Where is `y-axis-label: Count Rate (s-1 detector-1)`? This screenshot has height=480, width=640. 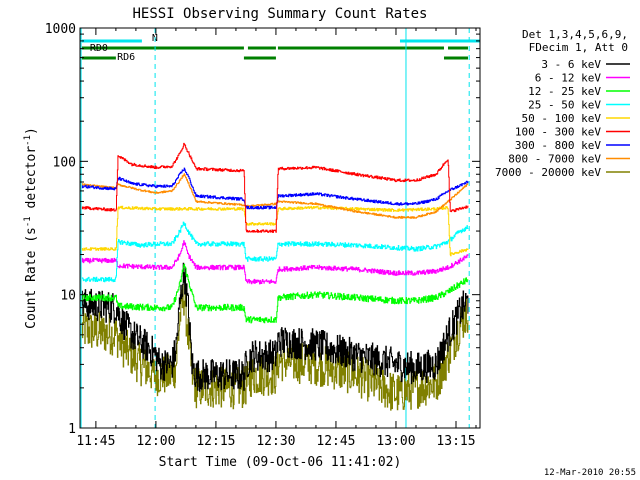
y-axis-label: Count Rate (s-1 detector-1) is located at coordinates (31, 228).